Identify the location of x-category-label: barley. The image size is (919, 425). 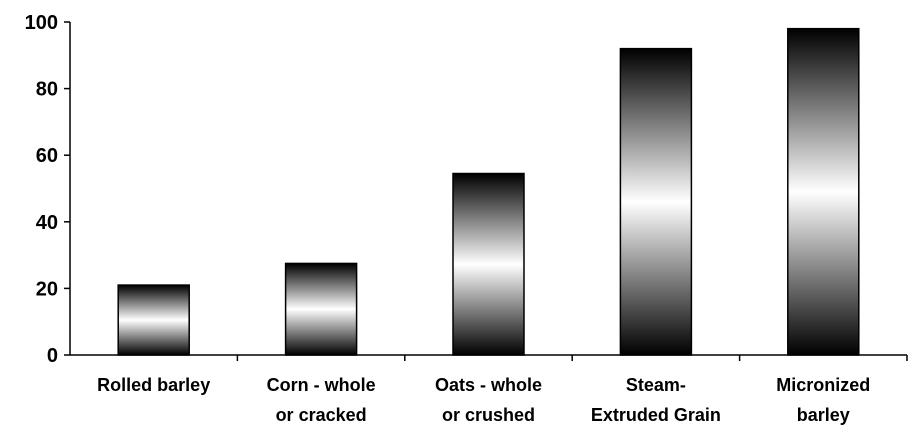
(823, 415).